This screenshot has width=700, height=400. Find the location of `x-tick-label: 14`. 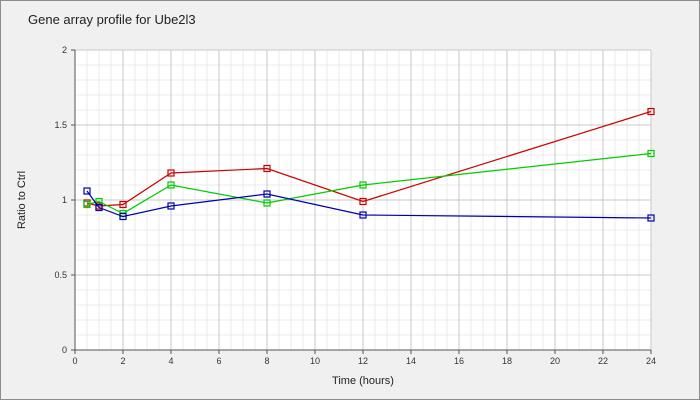

x-tick-label: 14 is located at coordinates (411, 361).